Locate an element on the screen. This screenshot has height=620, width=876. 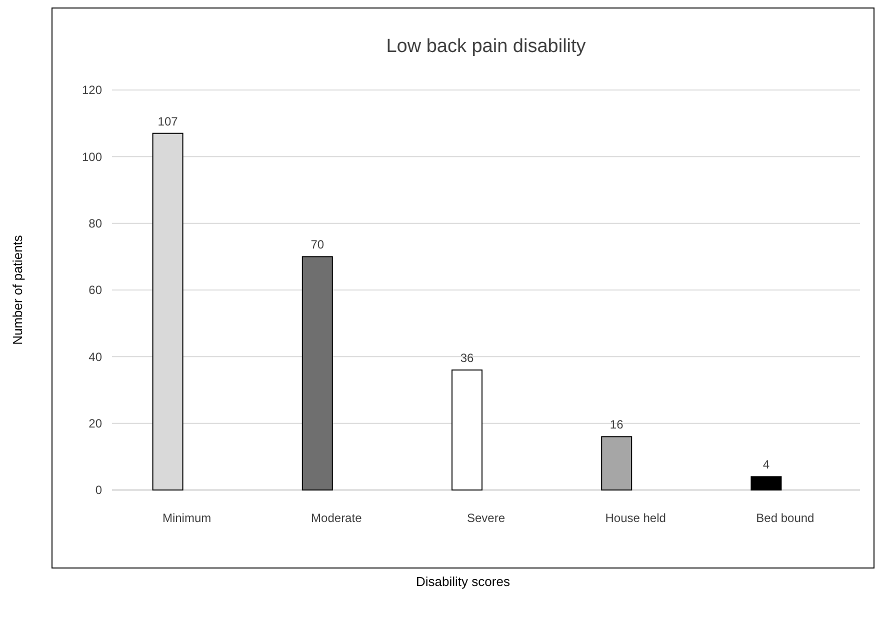
y-tick-label: 0 is located at coordinates (98, 490).